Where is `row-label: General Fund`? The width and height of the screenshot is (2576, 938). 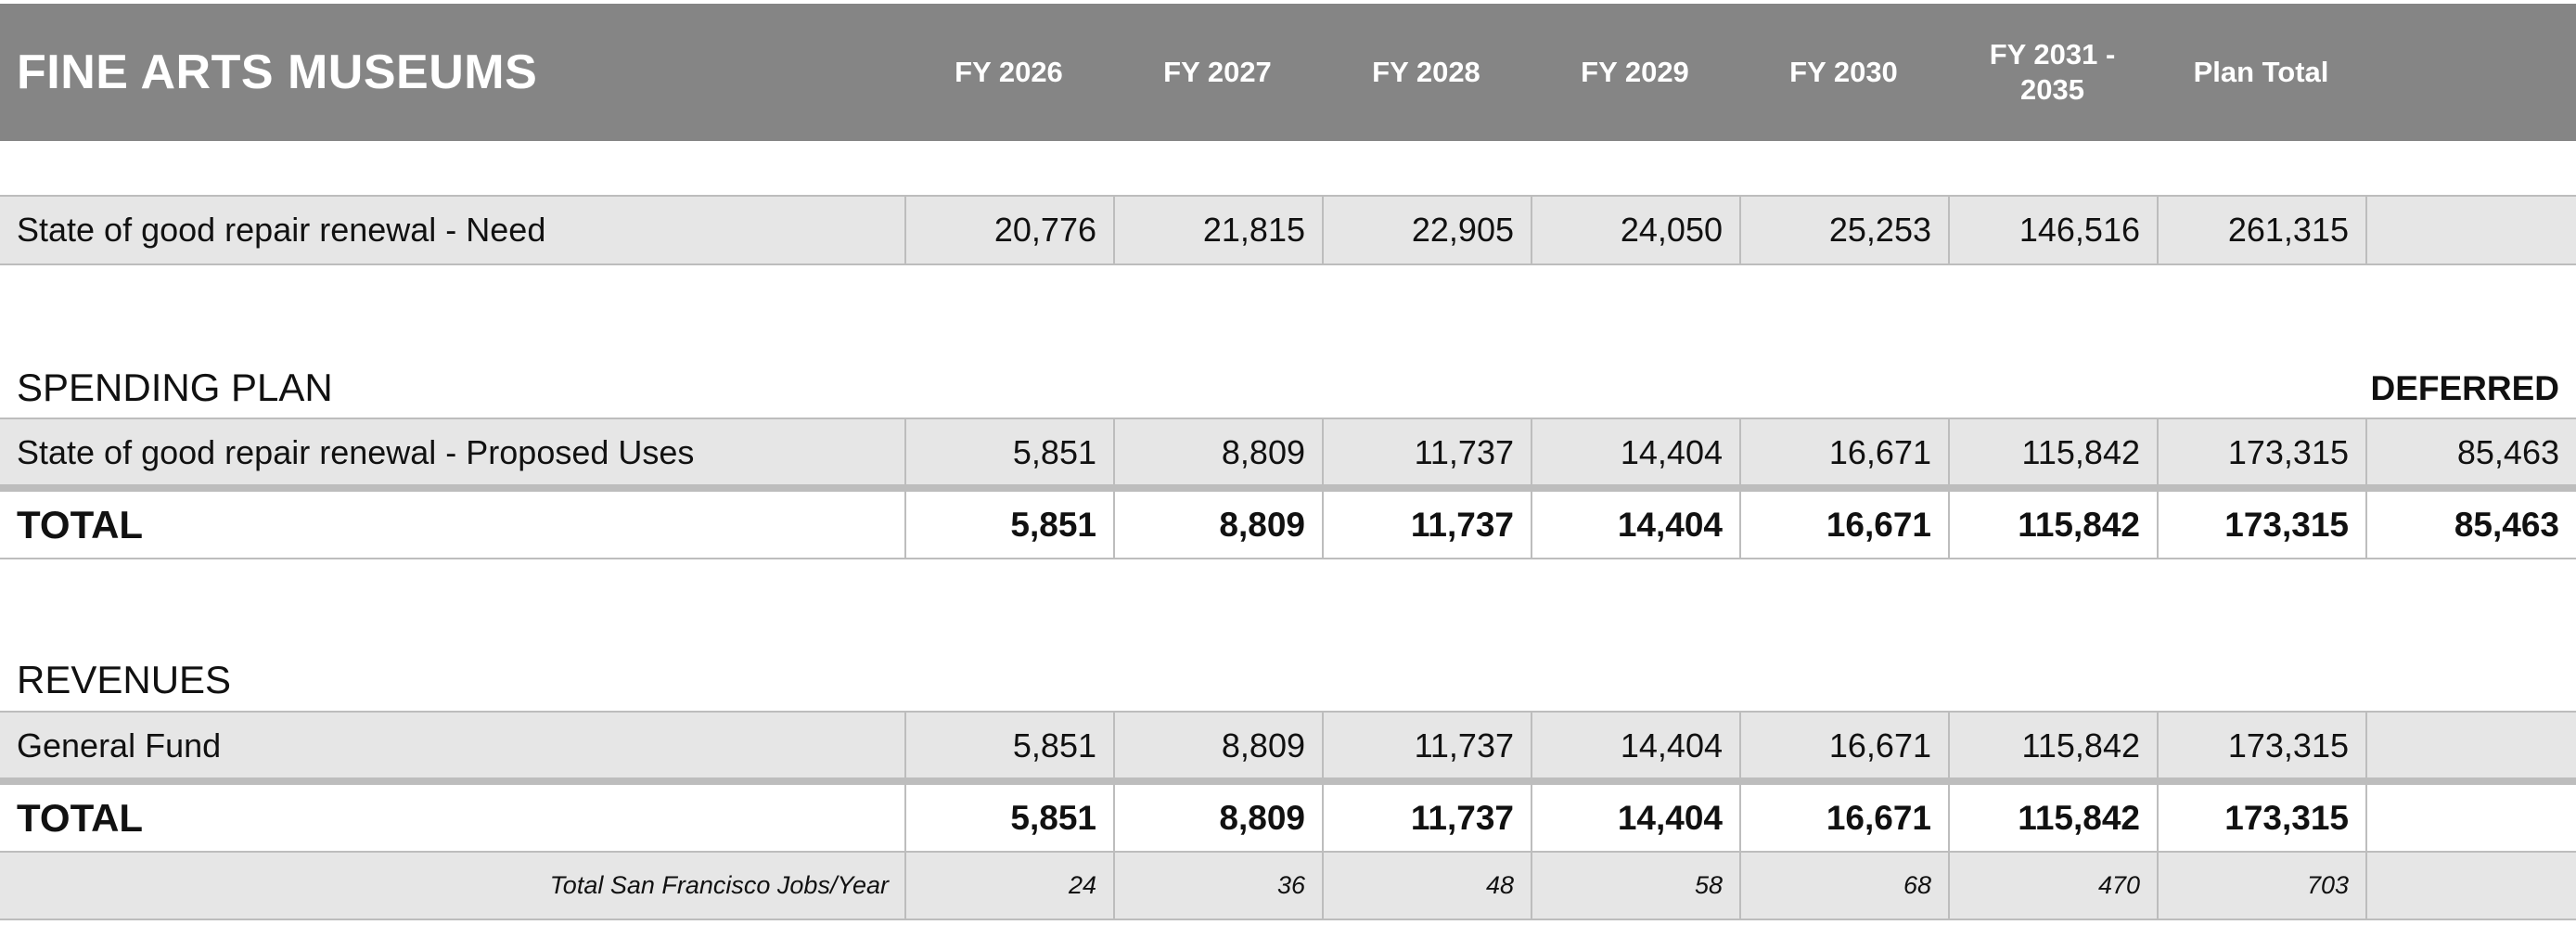 row-label: General Fund is located at coordinates (119, 745).